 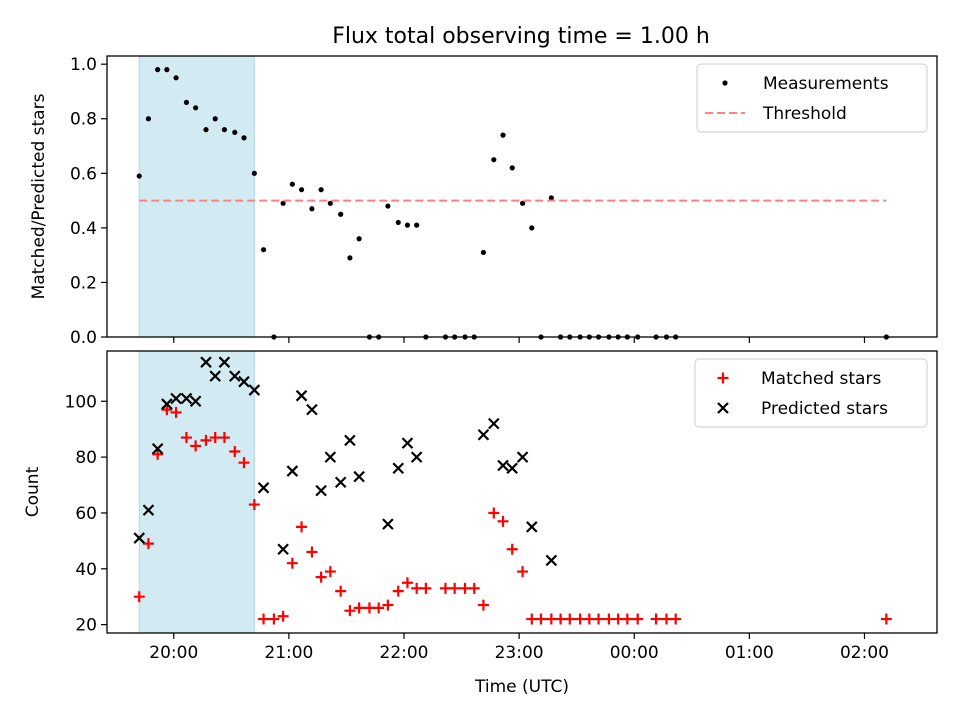 I want to click on x-tick-label: 22:00, so click(x=404, y=653).